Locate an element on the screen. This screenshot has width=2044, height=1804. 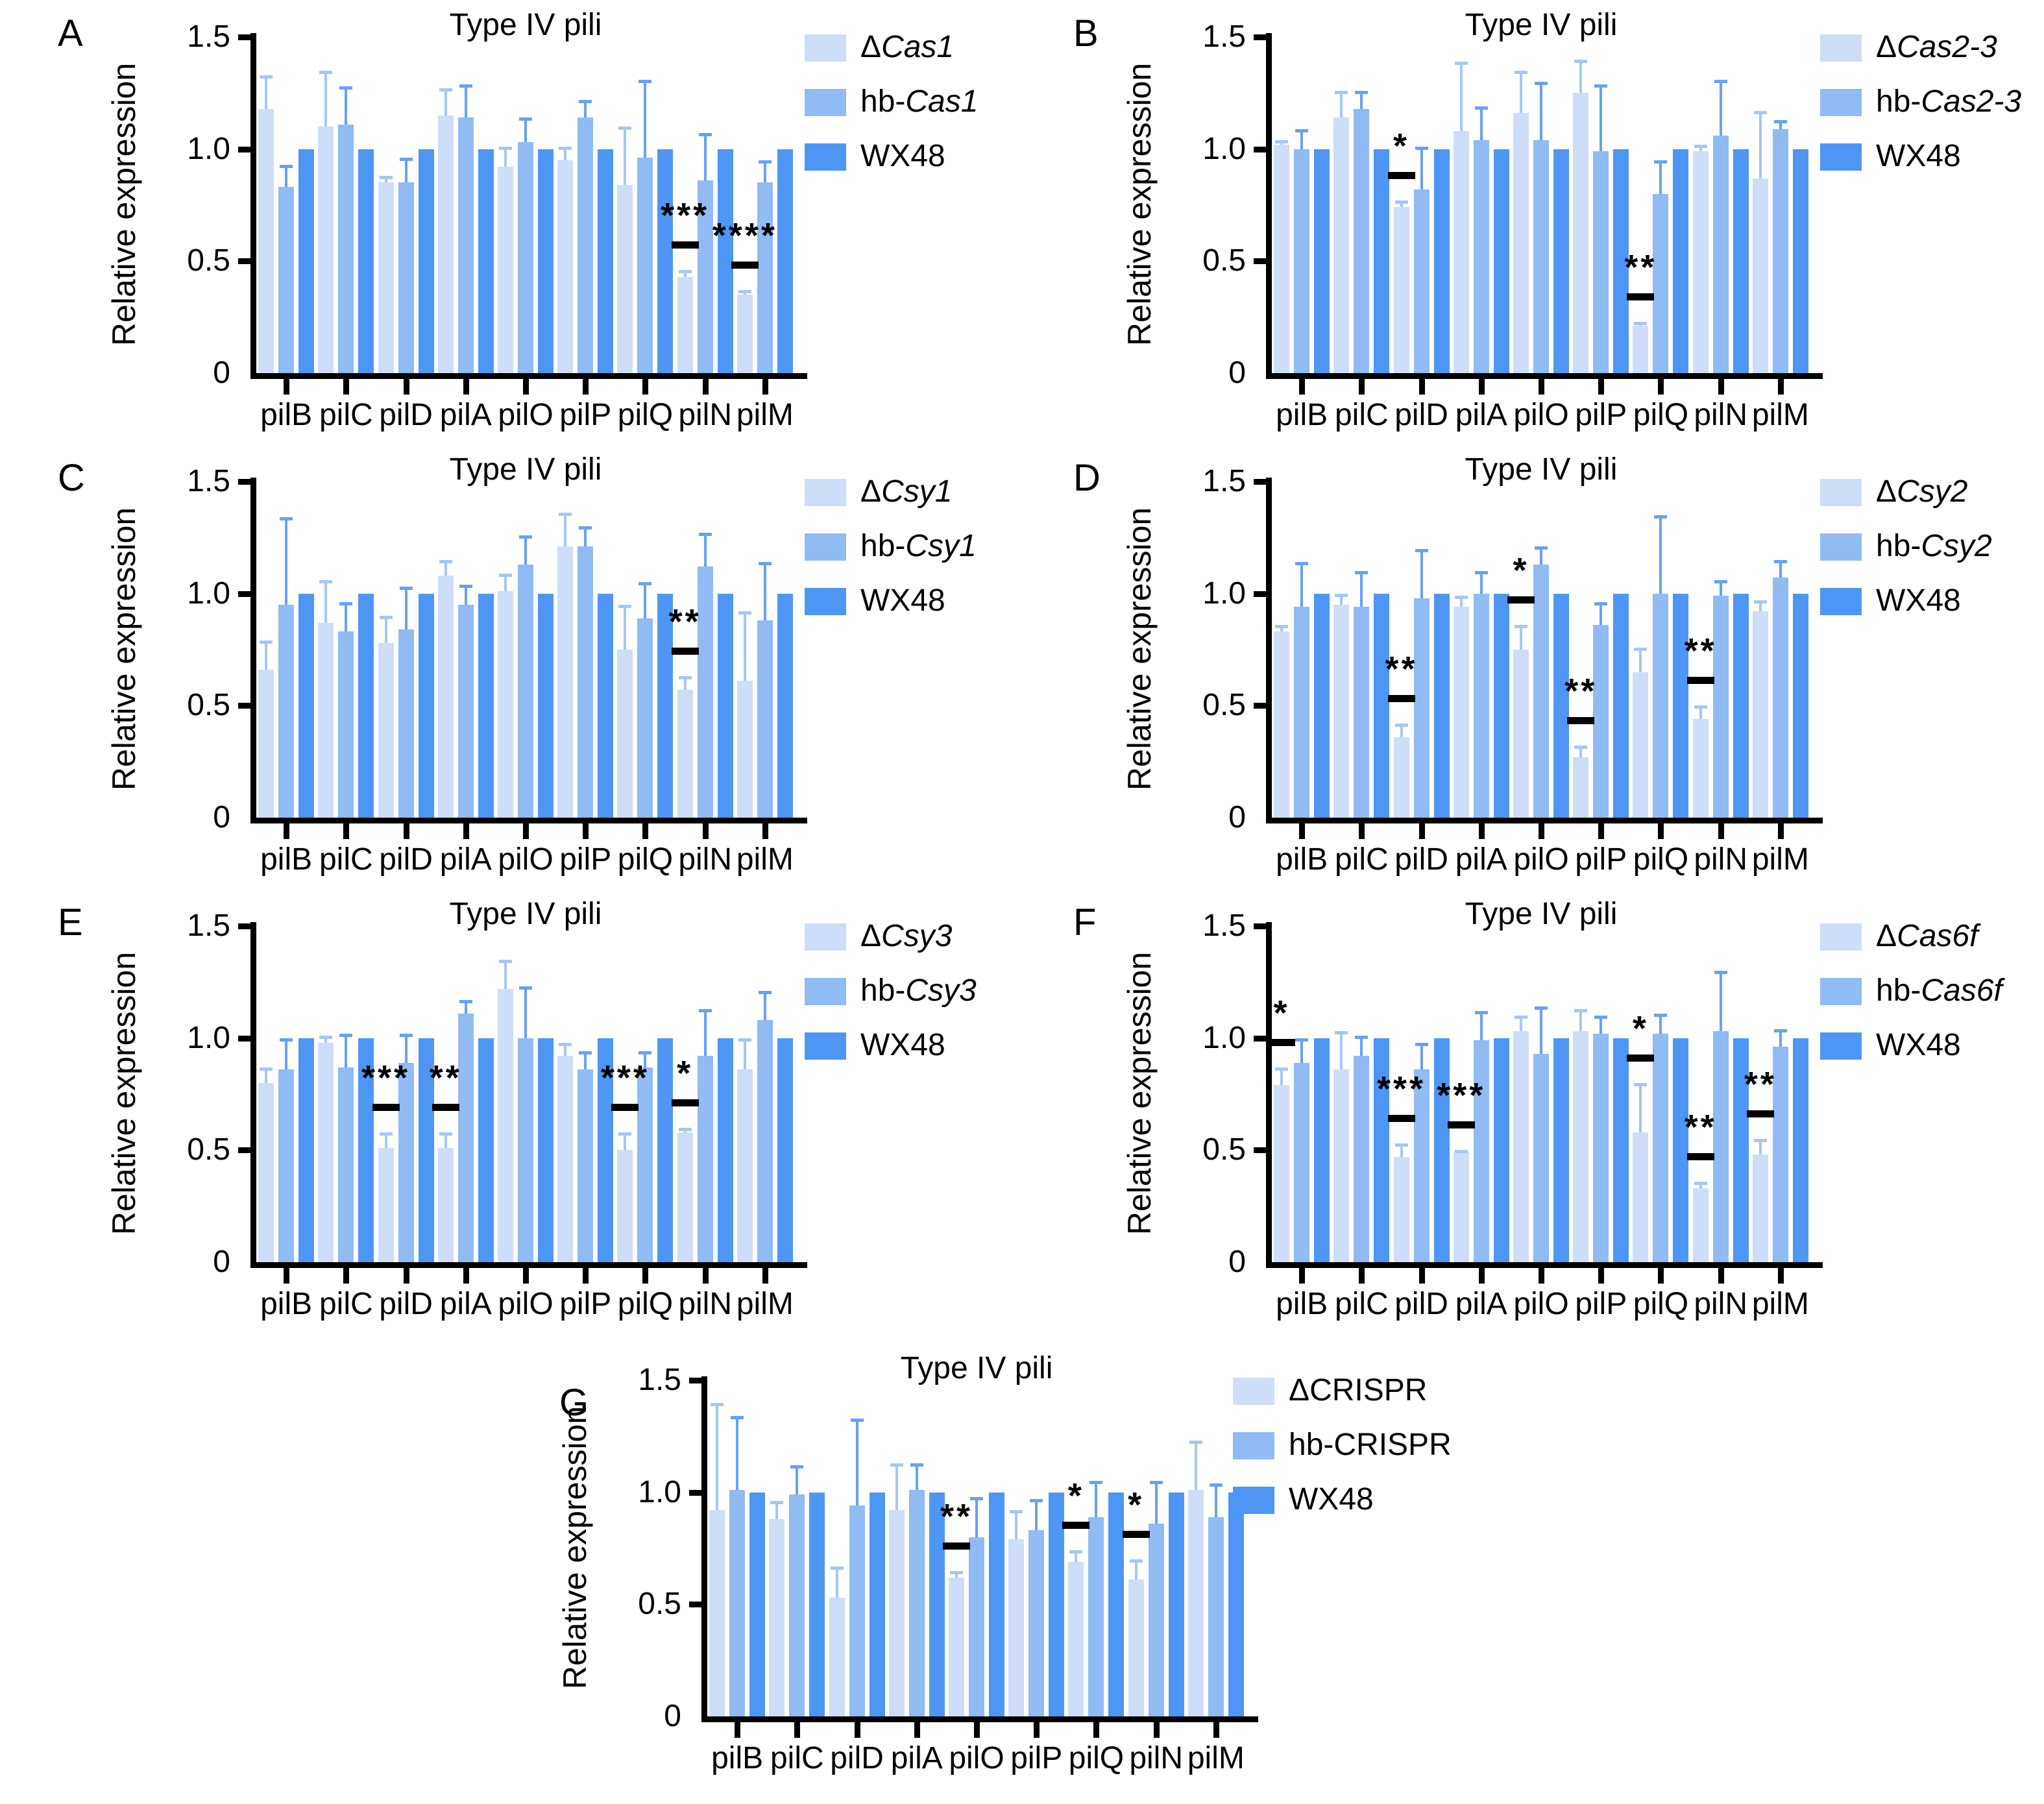
bar-hb-Cas6f-pilB is located at coordinates (1302, 1162).